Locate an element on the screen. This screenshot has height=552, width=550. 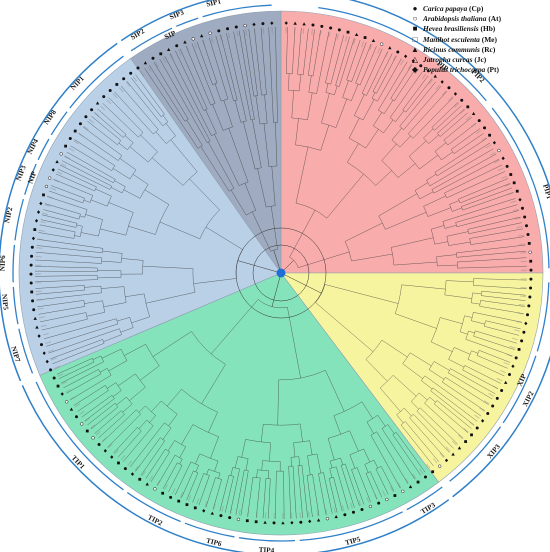
legend-item: ■ Hevea brasiliensis (Hb) is located at coordinates (479, 29).